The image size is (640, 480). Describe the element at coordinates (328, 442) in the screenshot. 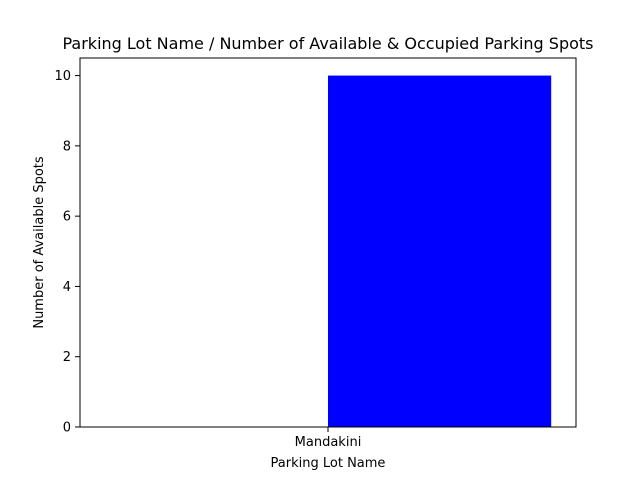

I see `x-tick-label: Mandakini` at that location.